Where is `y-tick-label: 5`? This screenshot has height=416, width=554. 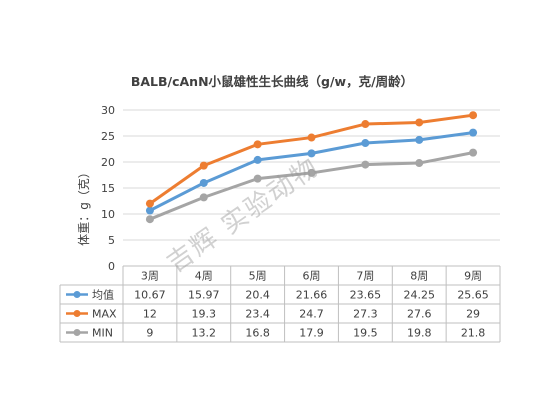
y-tick-label: 5 is located at coordinates (111, 240).